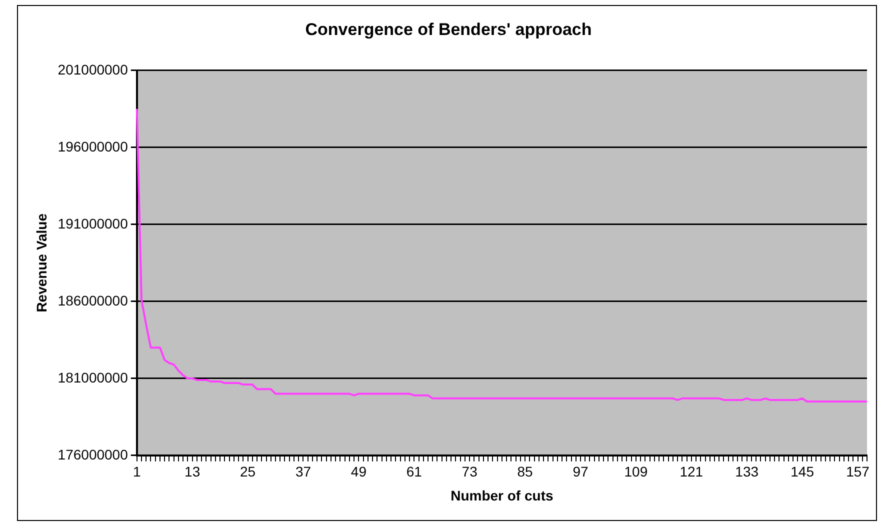 This screenshot has height=527, width=881. I want to click on x-axis-title: Number of cuts, so click(502, 495).